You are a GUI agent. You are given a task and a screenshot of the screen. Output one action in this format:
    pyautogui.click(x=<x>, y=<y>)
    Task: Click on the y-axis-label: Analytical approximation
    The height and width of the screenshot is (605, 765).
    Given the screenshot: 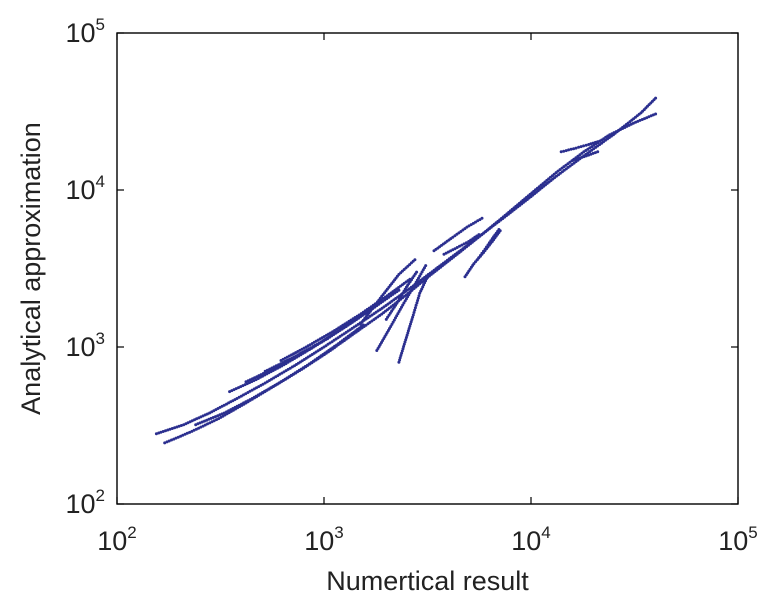 What is the action you would take?
    pyautogui.click(x=31, y=268)
    